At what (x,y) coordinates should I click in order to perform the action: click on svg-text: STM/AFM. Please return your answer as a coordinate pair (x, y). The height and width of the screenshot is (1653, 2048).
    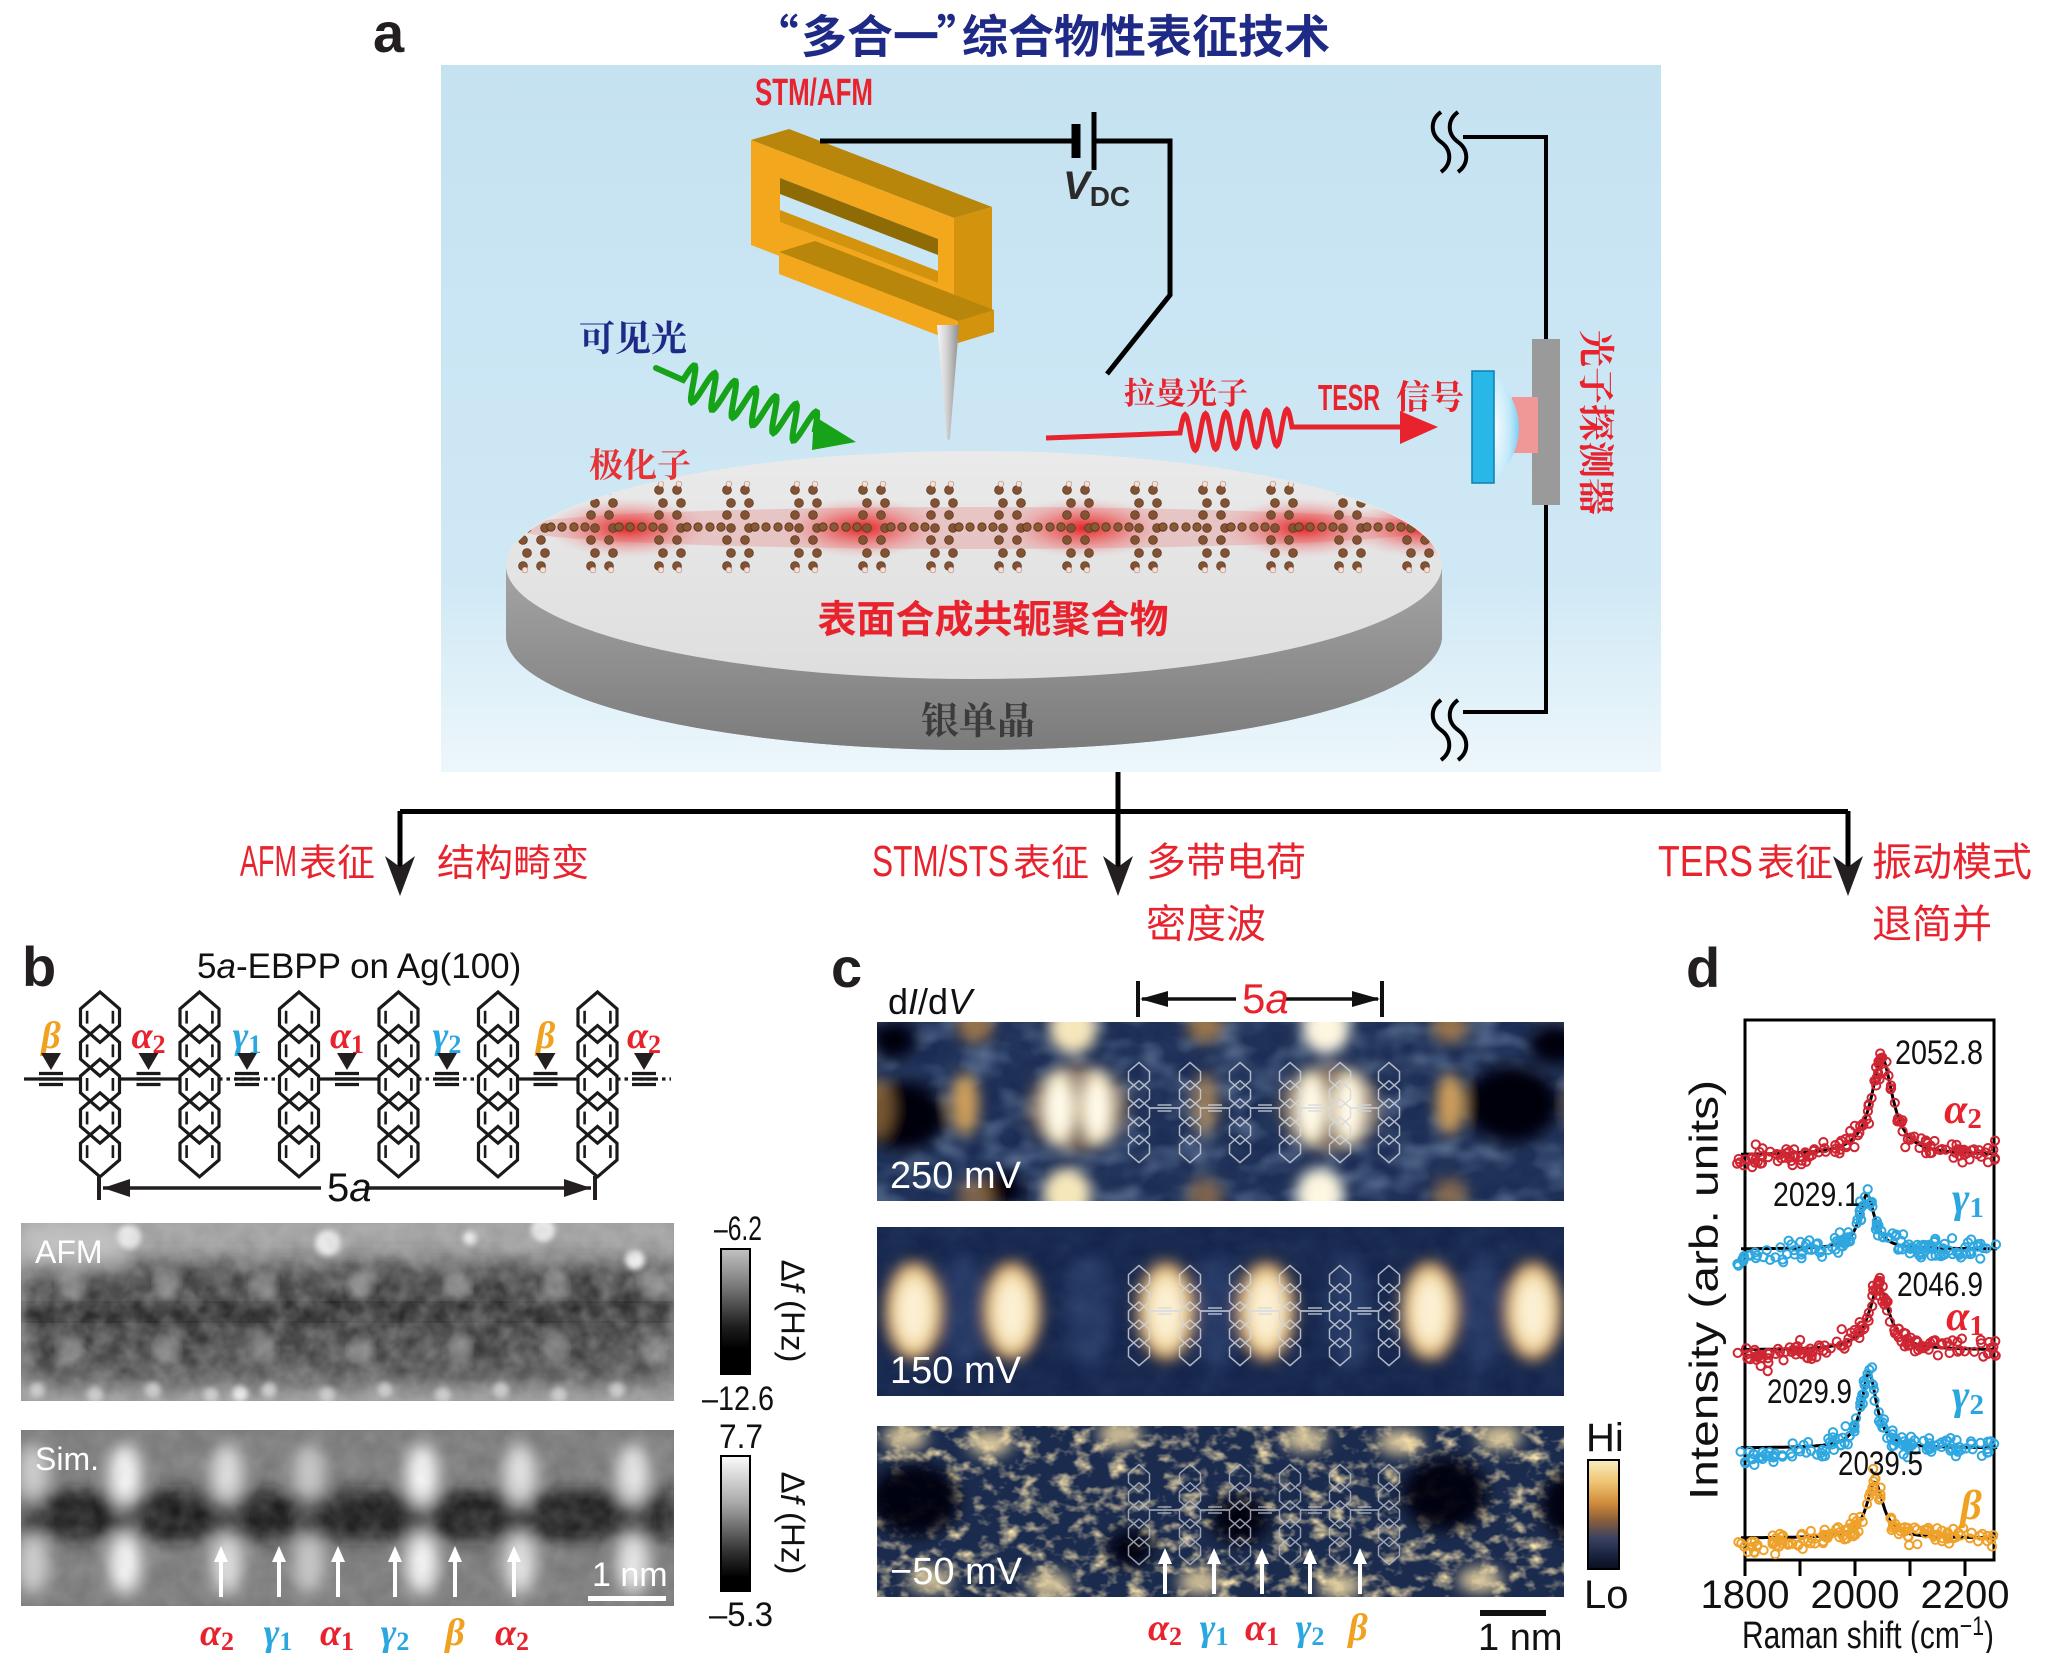
    Looking at the image, I should click on (814, 93).